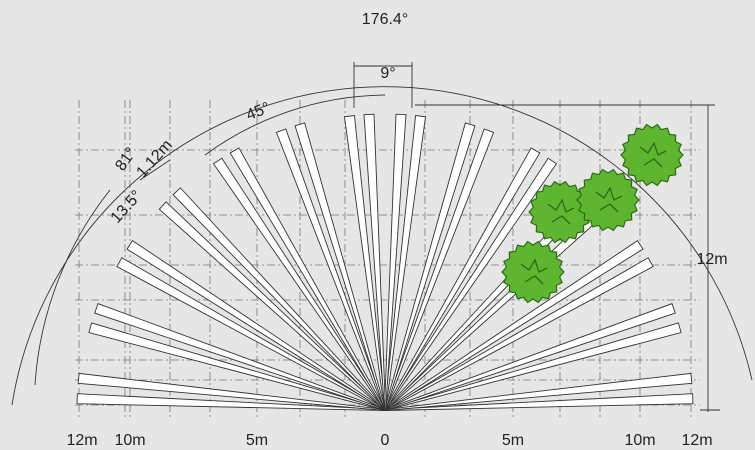  Describe the element at coordinates (385, 19) in the screenshot. I see `angle-label: 176.4°` at that location.